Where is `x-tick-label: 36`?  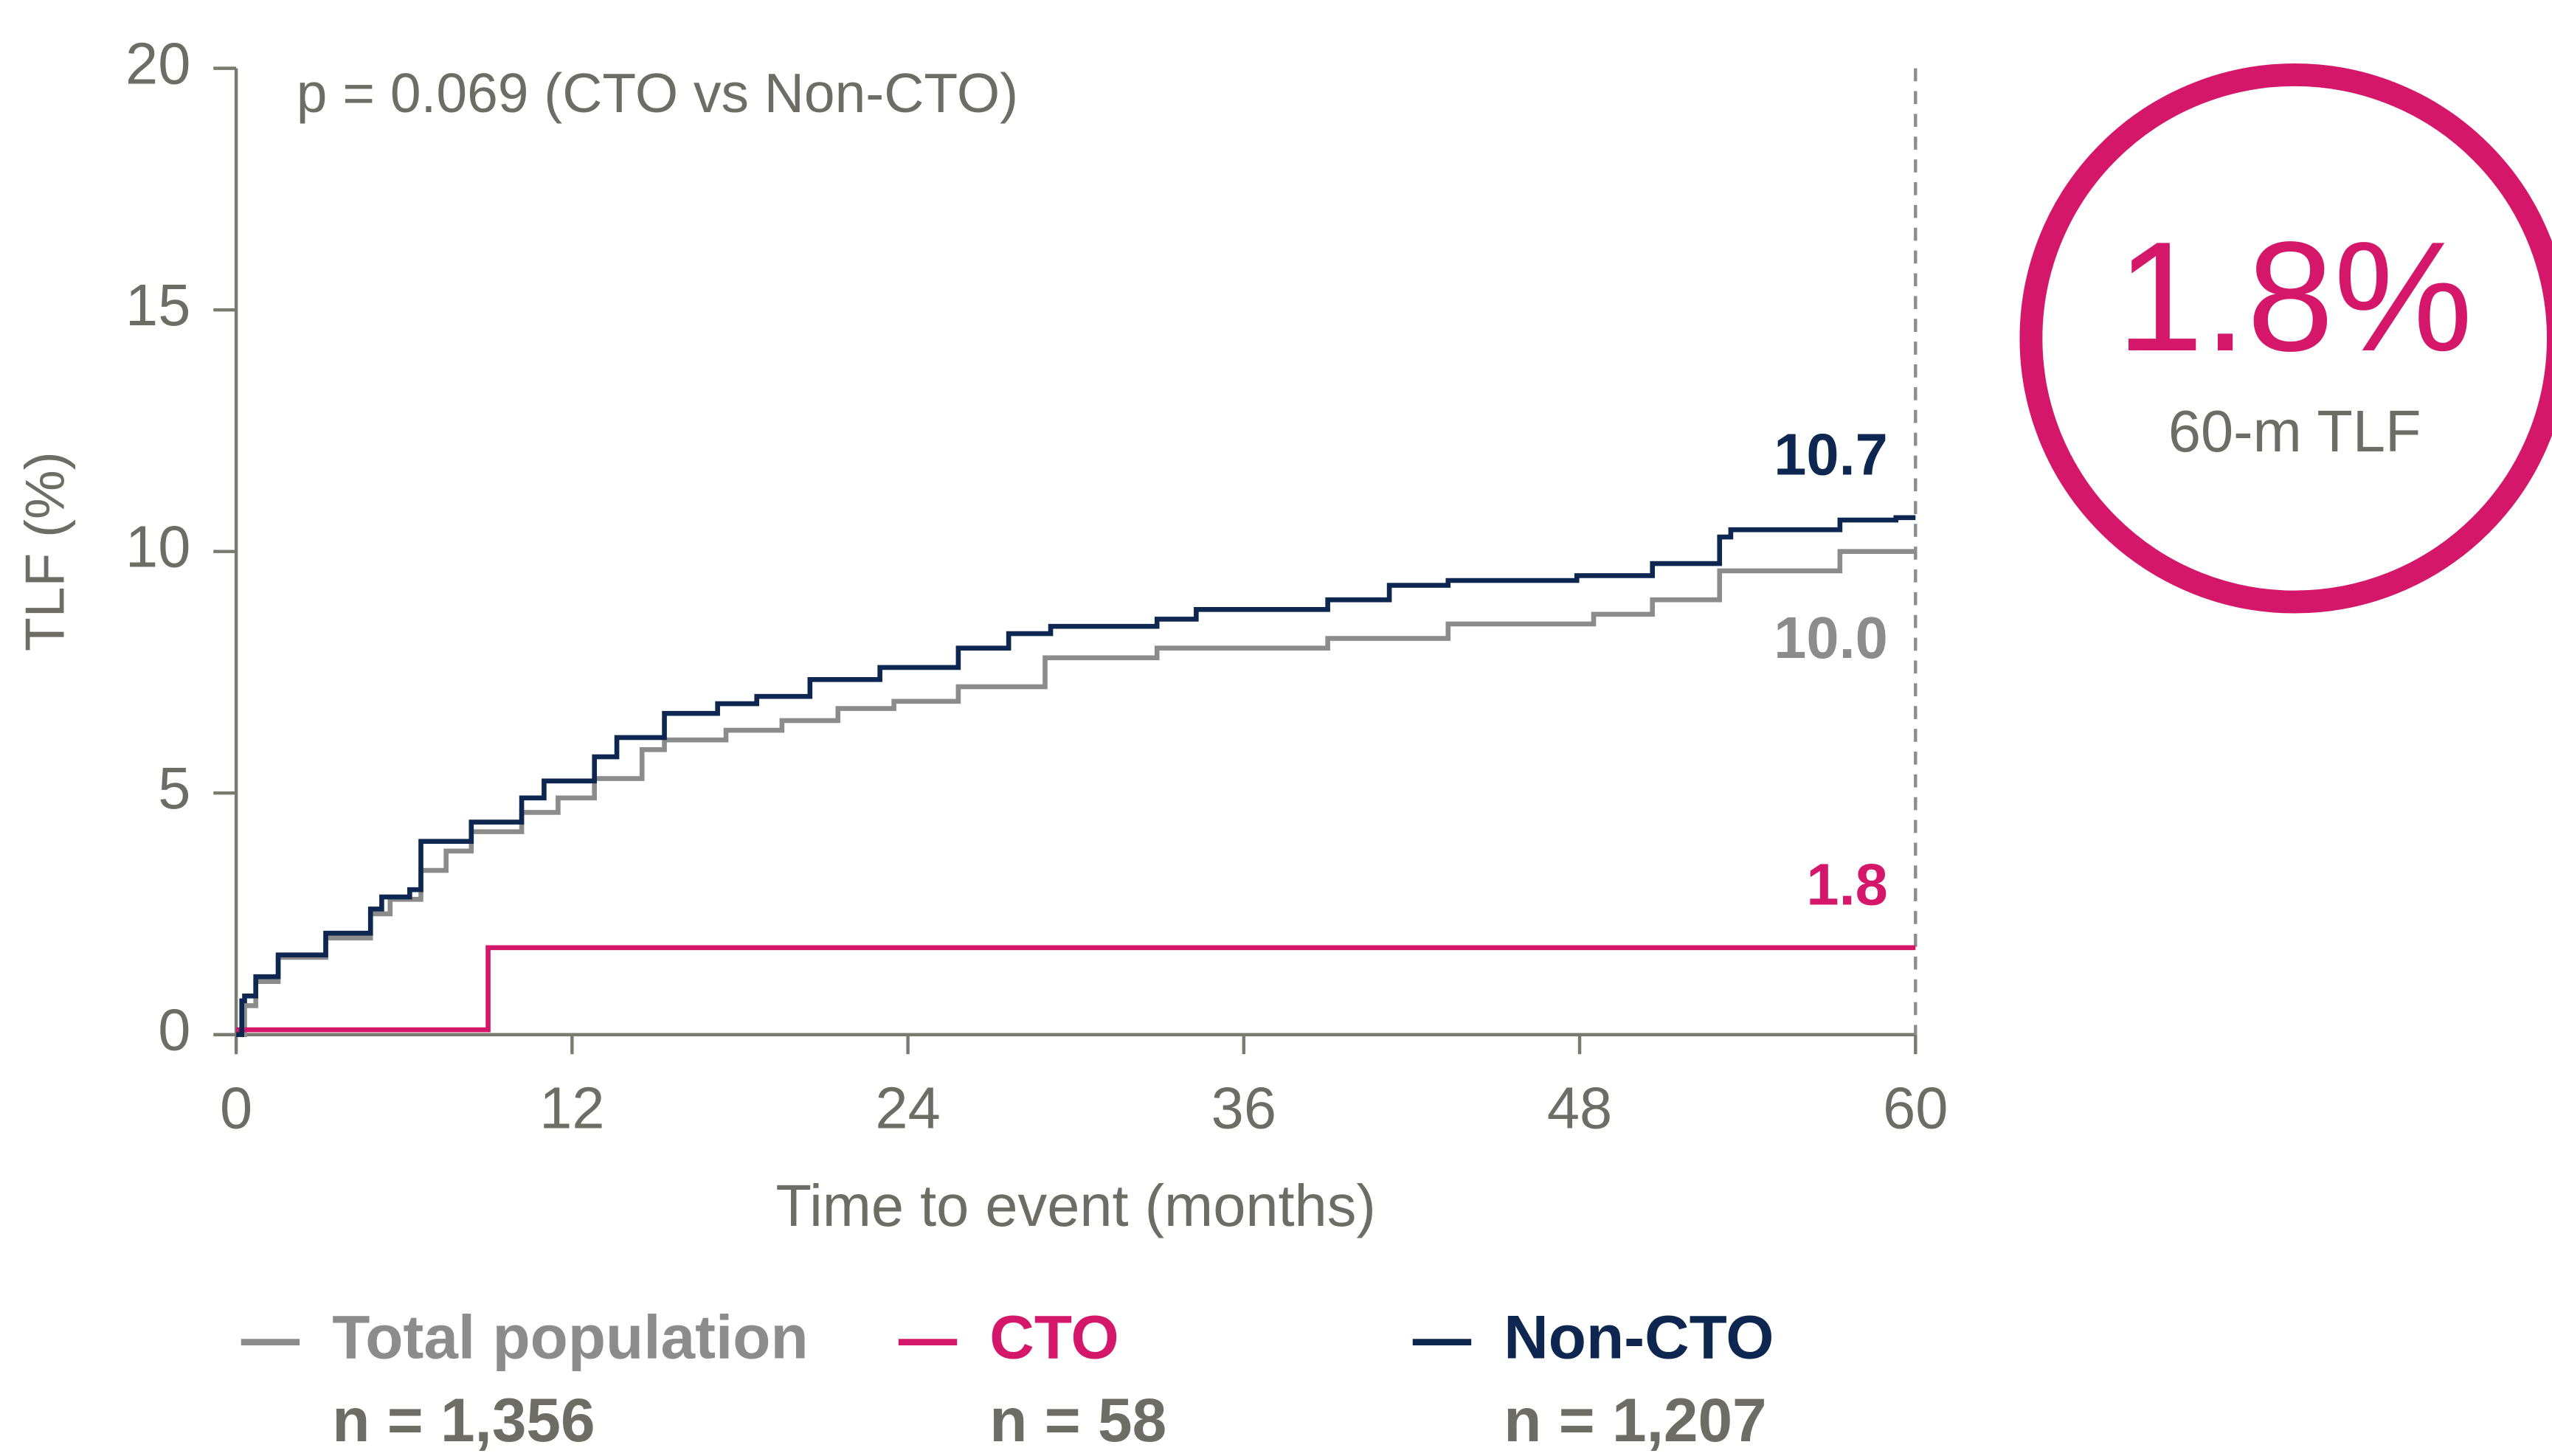 x-tick-label: 36 is located at coordinates (1243, 1108).